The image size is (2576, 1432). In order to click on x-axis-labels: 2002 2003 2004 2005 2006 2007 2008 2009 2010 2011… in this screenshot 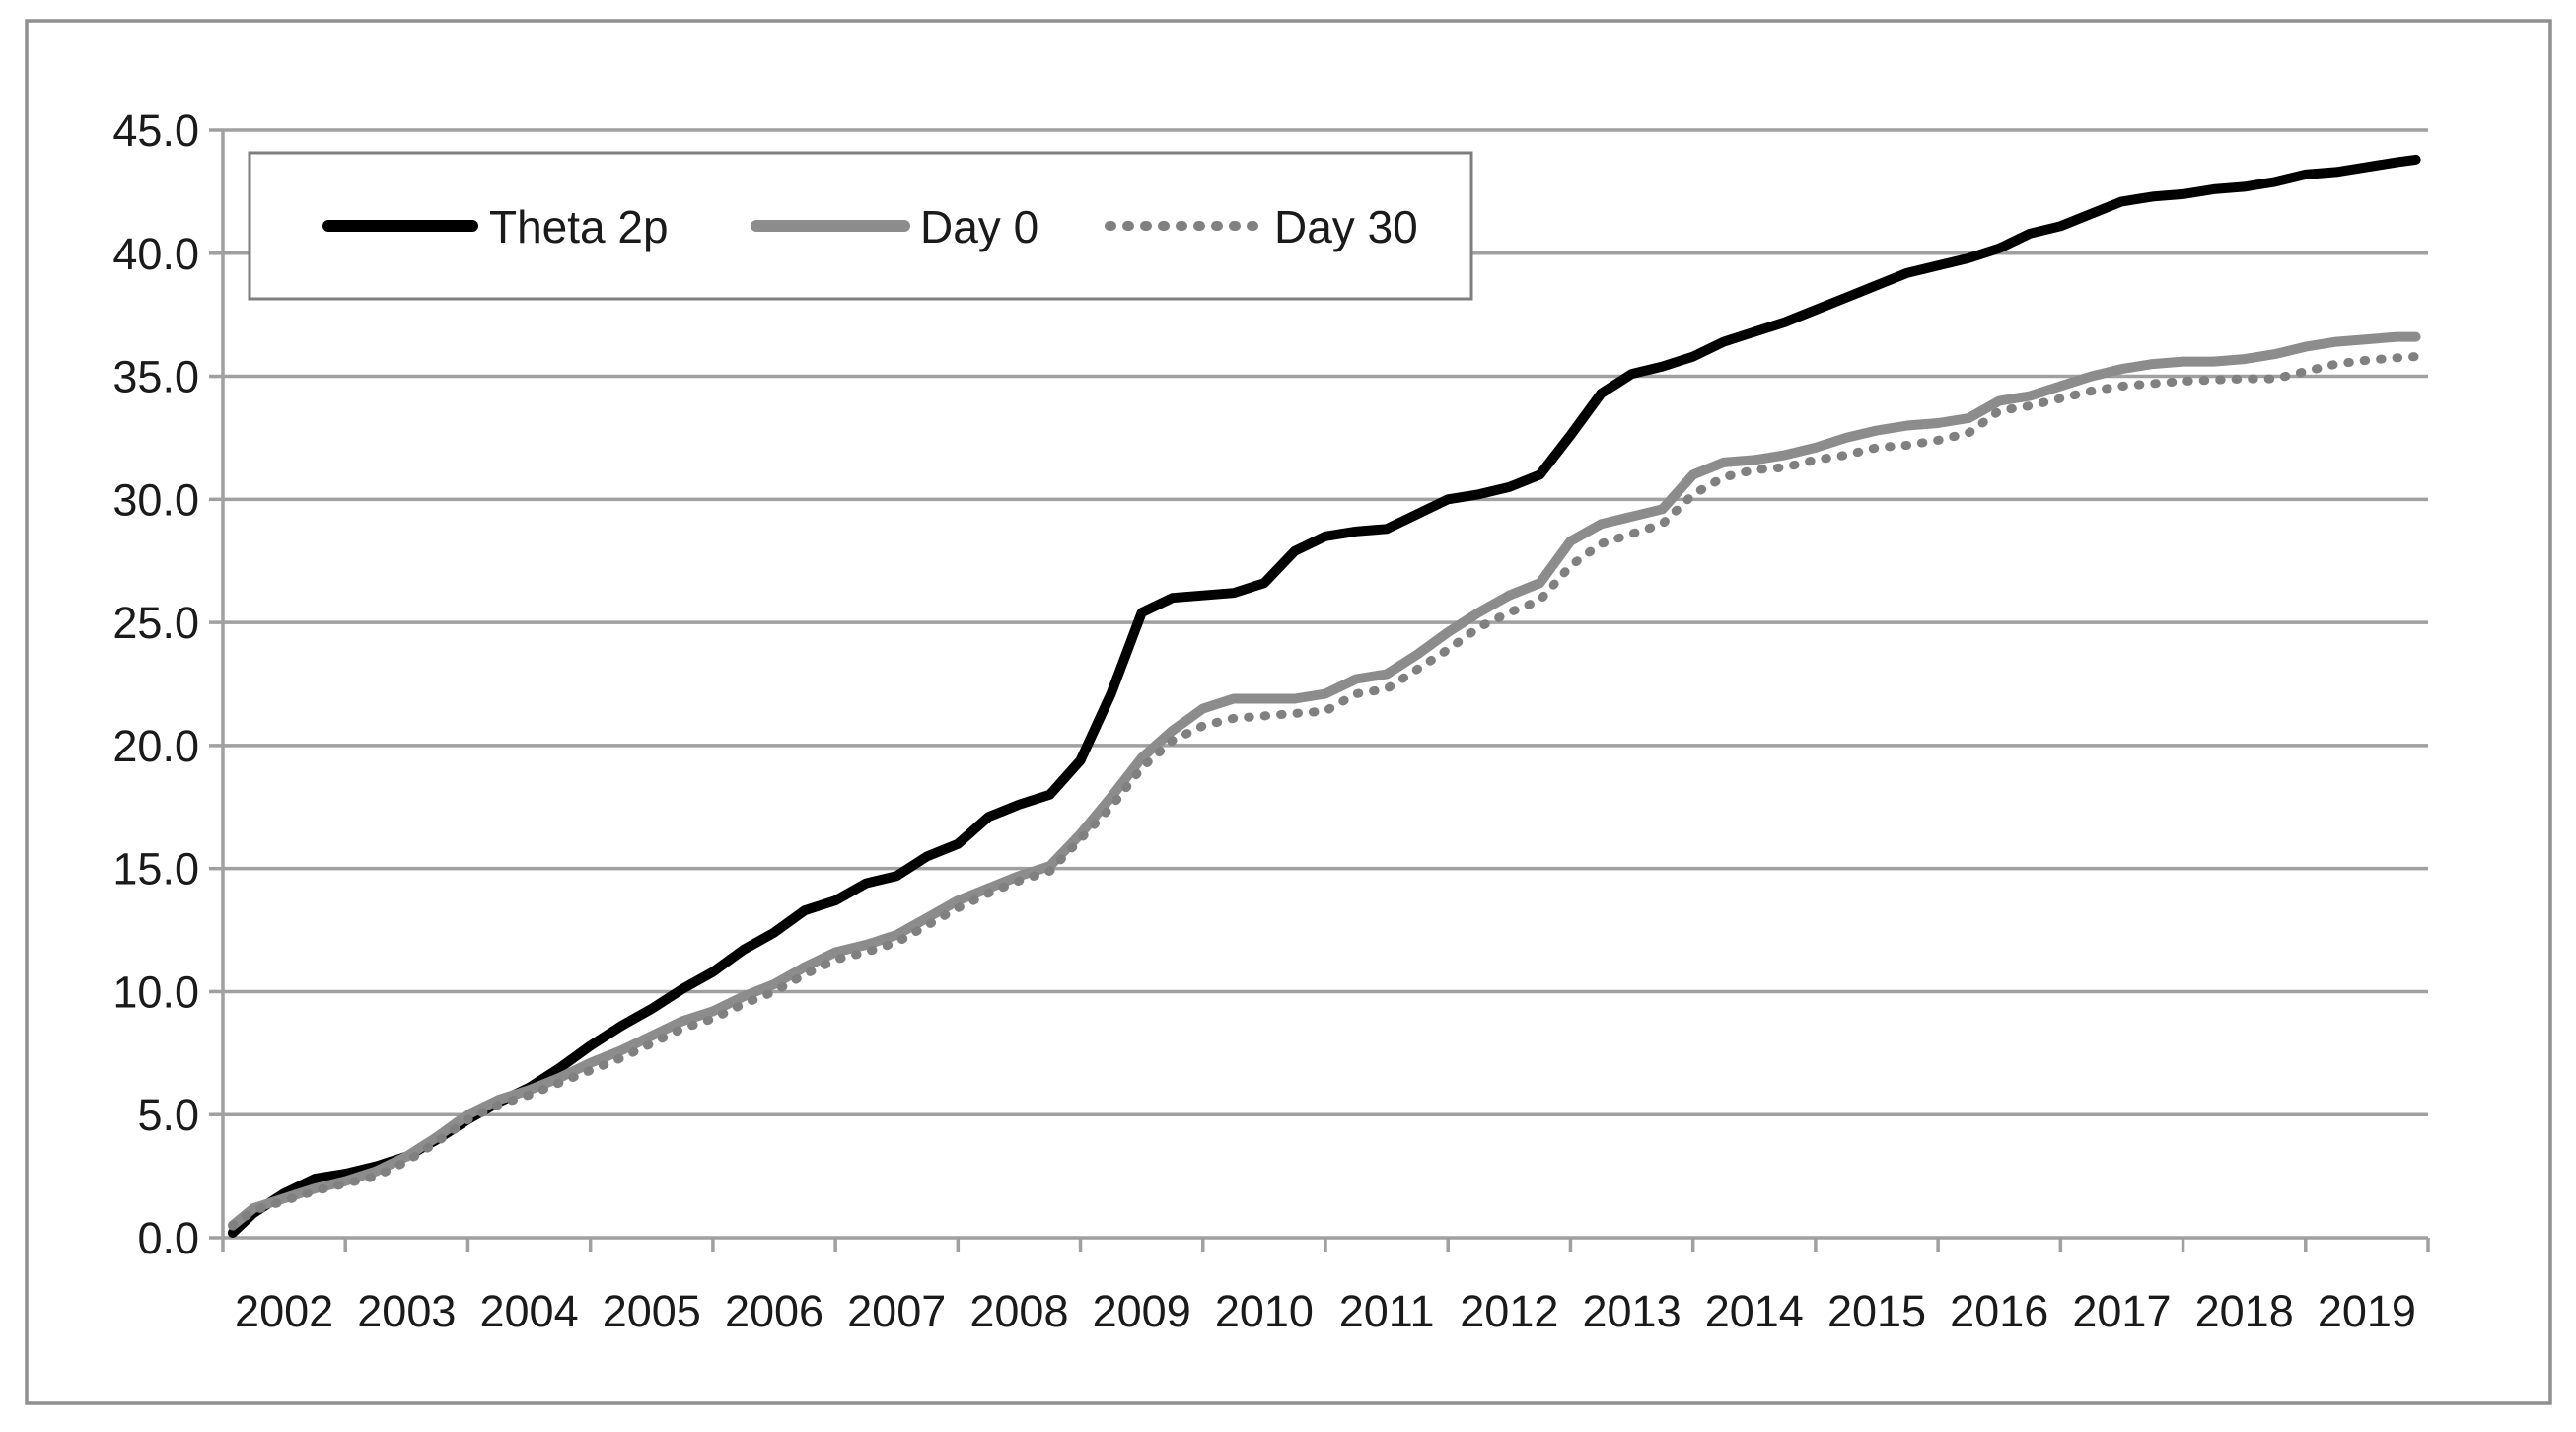, I will do `click(1325, 1311)`.